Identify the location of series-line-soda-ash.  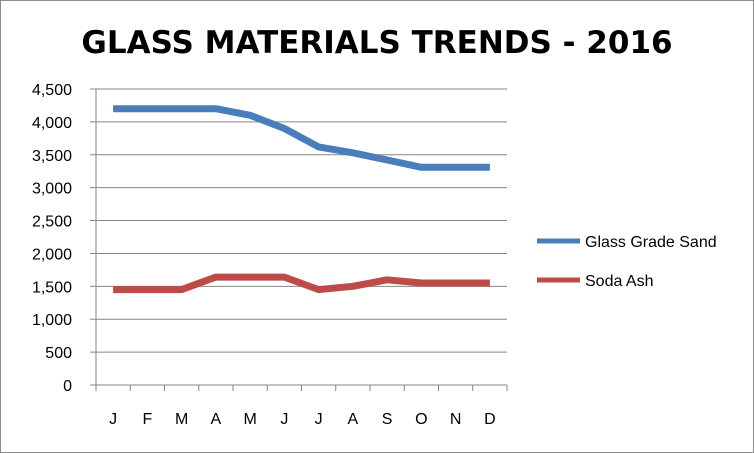
(301, 283).